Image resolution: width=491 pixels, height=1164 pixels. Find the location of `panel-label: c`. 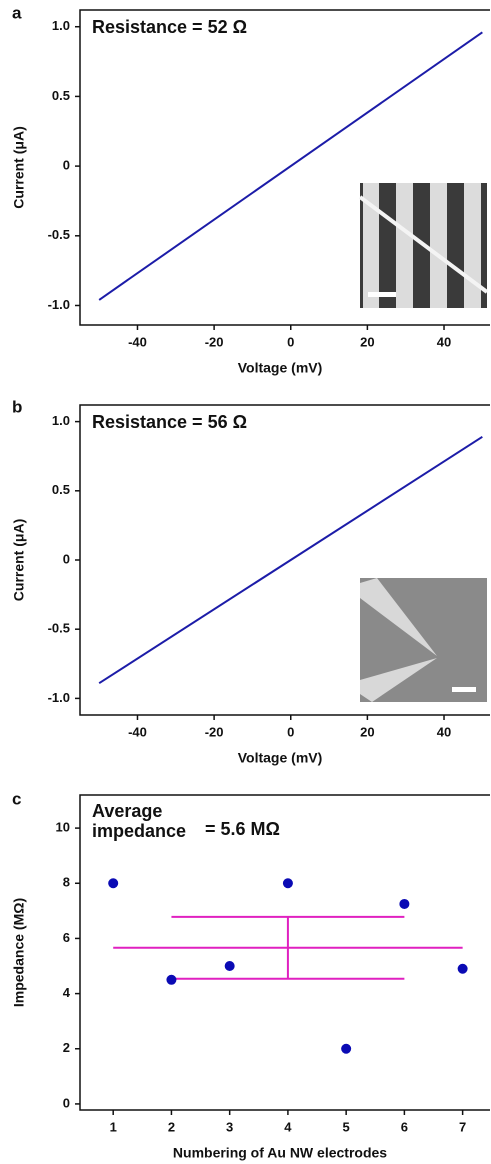

panel-label: c is located at coordinates (16, 798).